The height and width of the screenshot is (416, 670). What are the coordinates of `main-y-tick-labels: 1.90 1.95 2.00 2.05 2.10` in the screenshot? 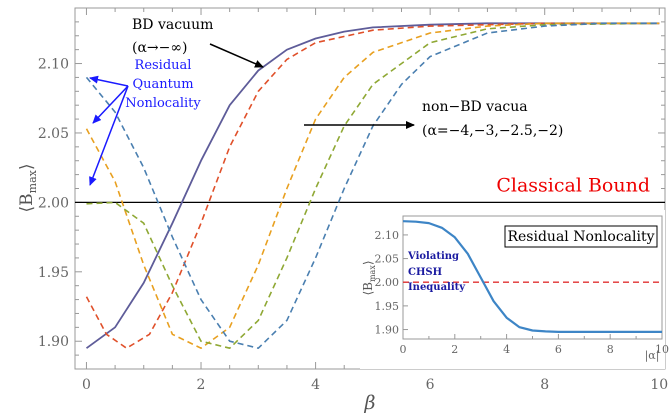 It's located at (53, 204).